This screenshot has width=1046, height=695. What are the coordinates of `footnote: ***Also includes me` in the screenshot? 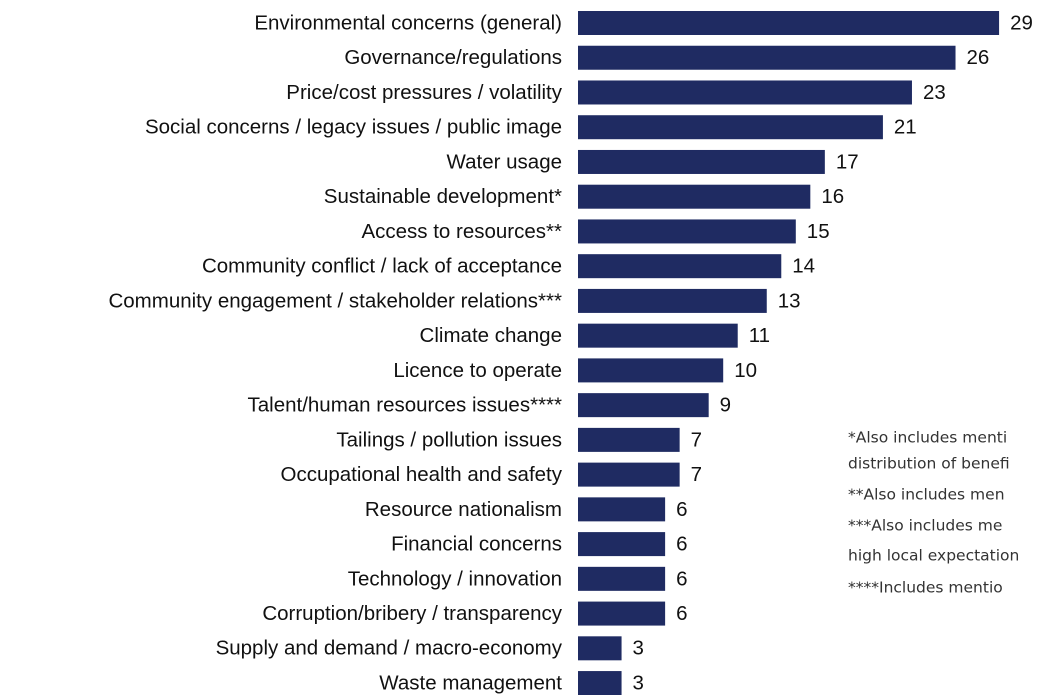 It's located at (925, 526).